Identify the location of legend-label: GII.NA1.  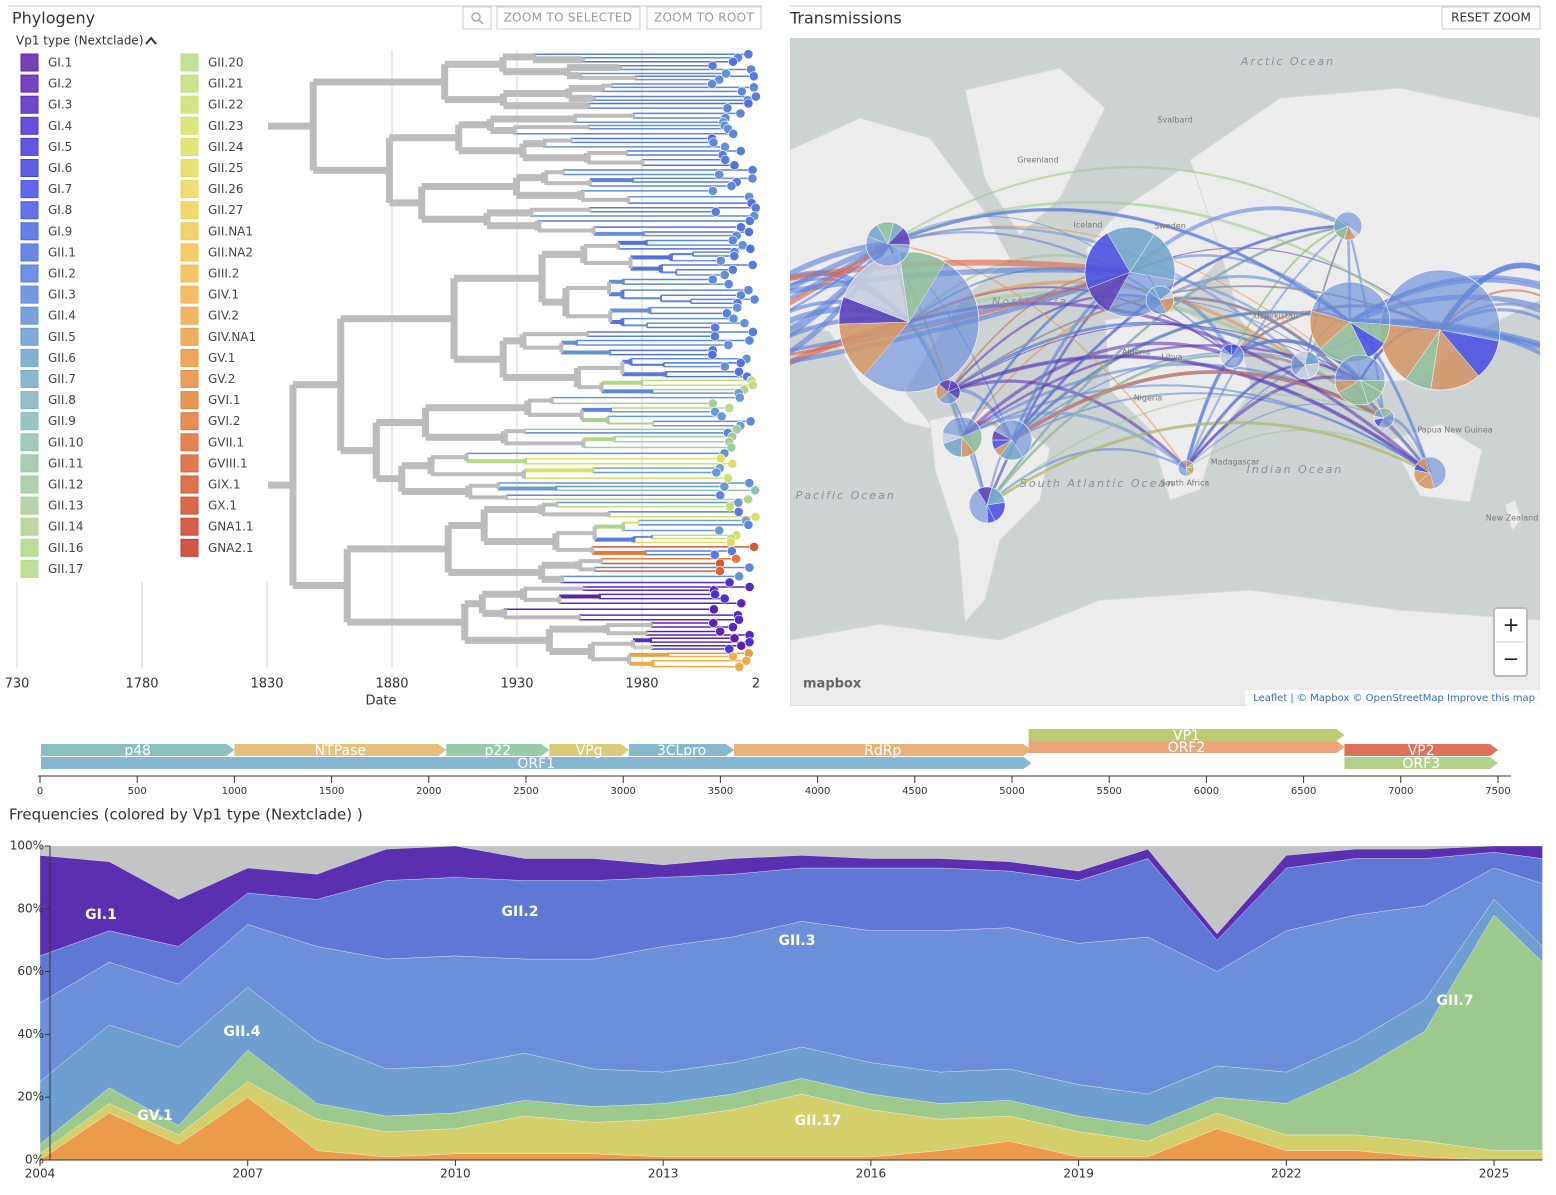
(230, 231).